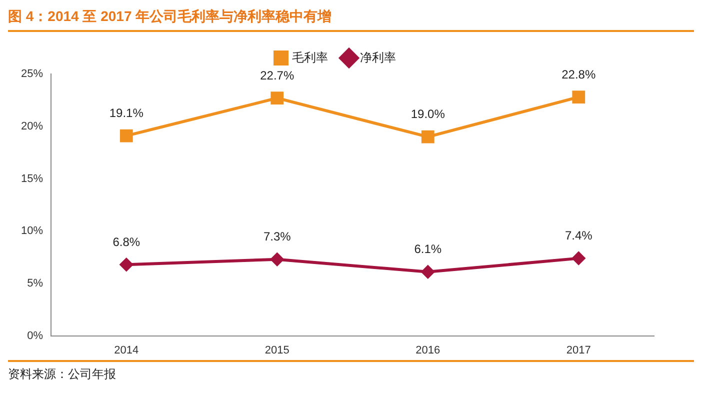 The height and width of the screenshot is (398, 702). Describe the element at coordinates (277, 75) in the screenshot. I see `data-label: 22.7%` at that location.